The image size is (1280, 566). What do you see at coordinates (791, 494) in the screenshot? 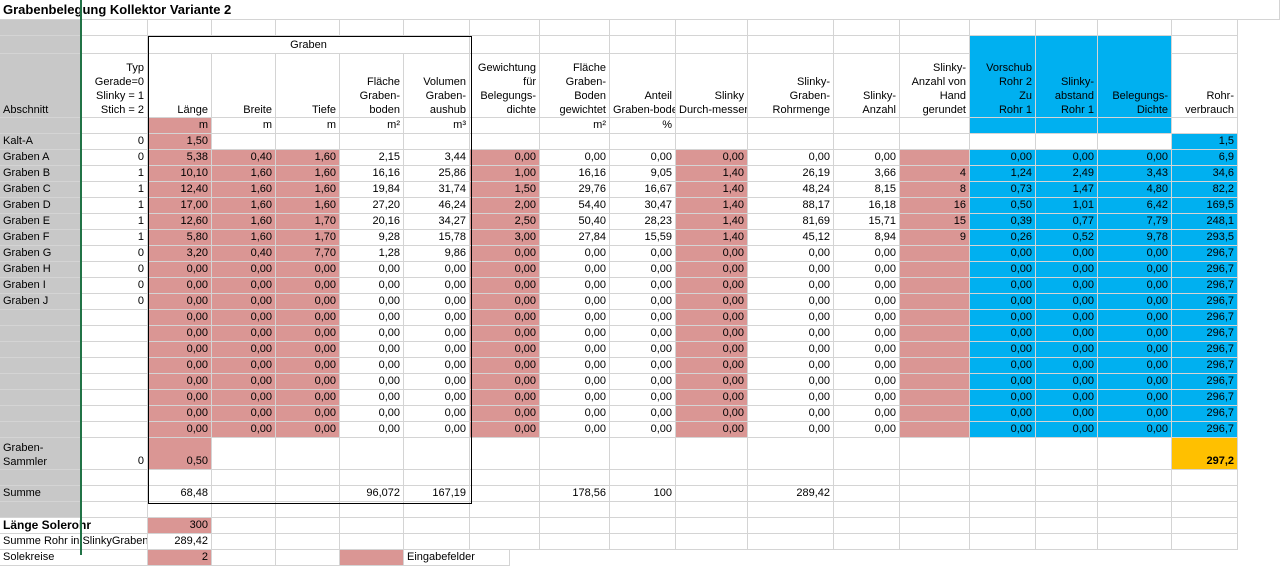
I see `summe-rohrmenge: 289,42` at bounding box center [791, 494].